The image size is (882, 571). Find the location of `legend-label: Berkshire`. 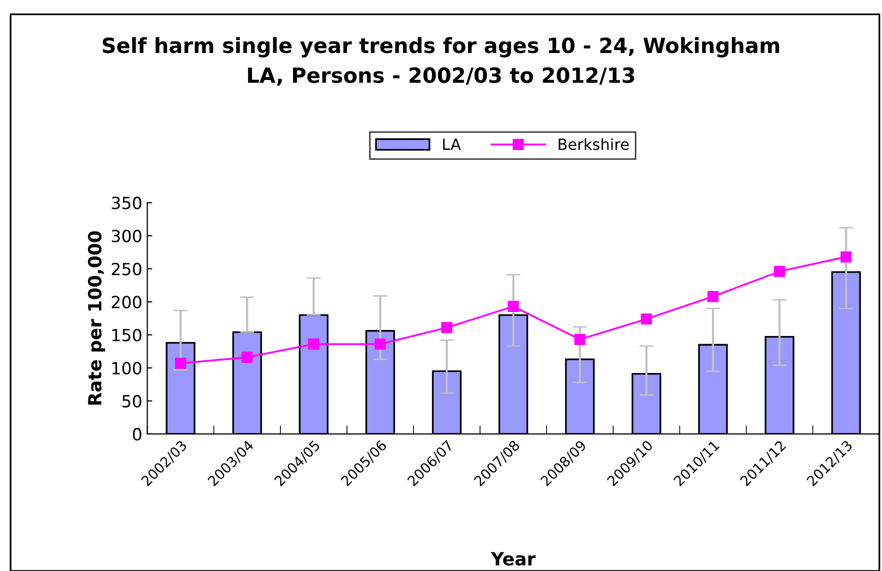

legend-label: Berkshire is located at coordinates (593, 144).